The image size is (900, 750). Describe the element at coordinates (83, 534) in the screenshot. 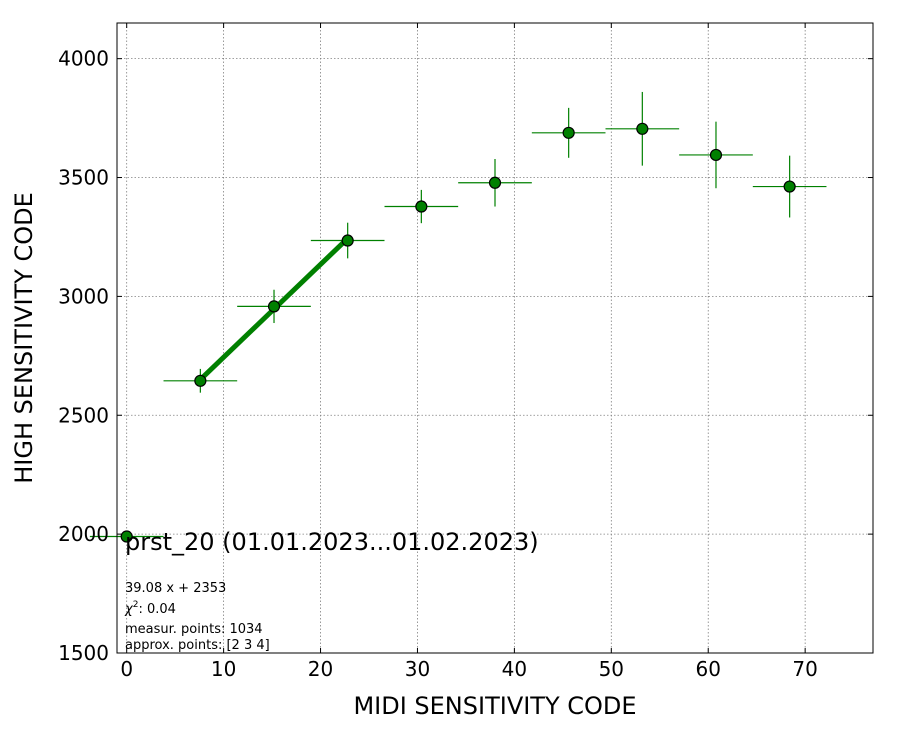

I see `y-tick-label: 2000` at that location.